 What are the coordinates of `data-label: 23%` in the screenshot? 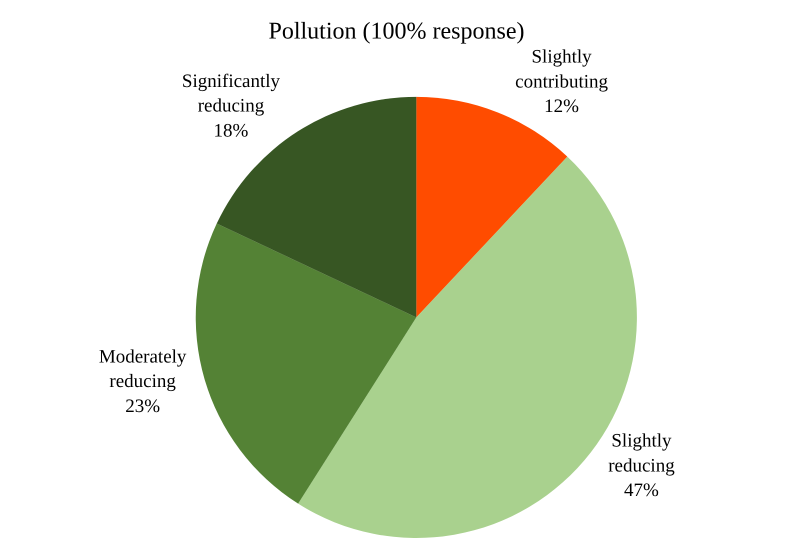 It's located at (142, 406).